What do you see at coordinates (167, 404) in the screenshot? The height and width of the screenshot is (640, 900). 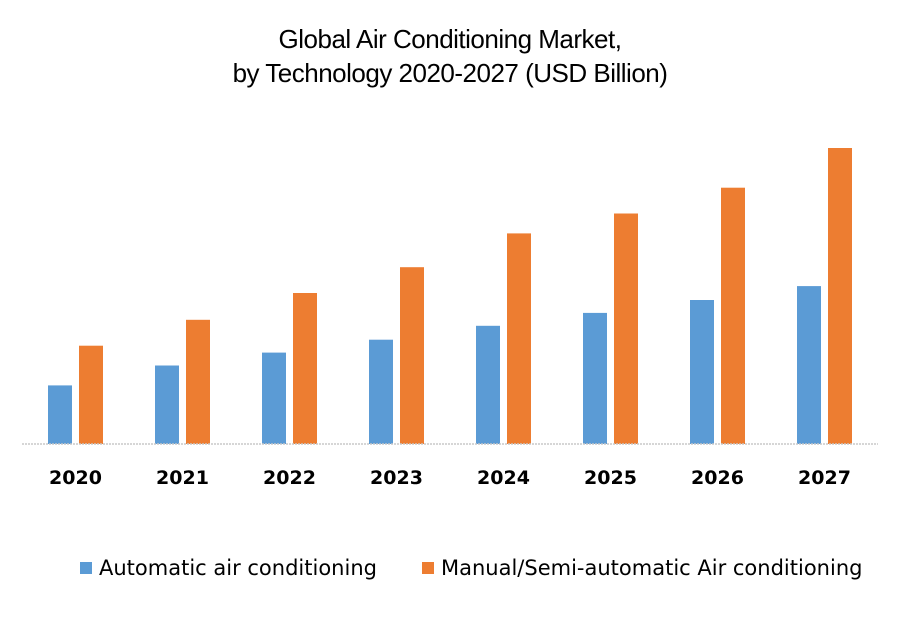 I see `bar-automatic-2021` at bounding box center [167, 404].